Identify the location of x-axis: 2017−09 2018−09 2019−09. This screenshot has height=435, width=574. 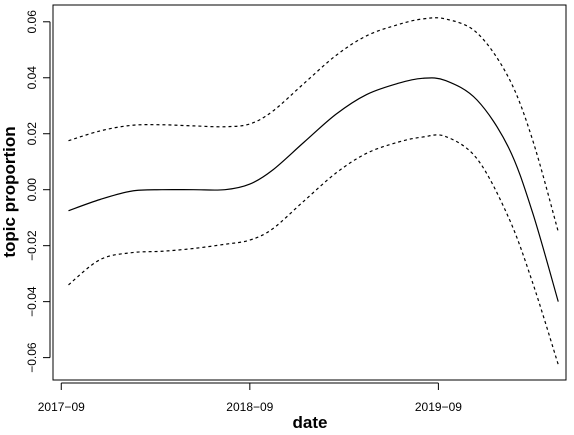
(250, 398).